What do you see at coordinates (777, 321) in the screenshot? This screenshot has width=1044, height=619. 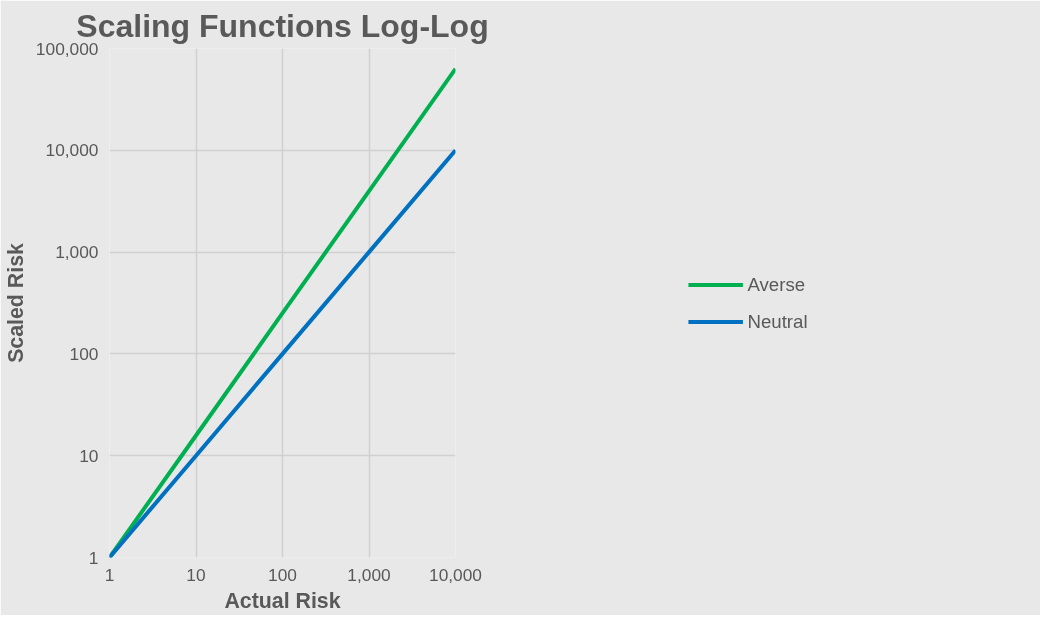 I see `legend-label: Neutral` at bounding box center [777, 321].